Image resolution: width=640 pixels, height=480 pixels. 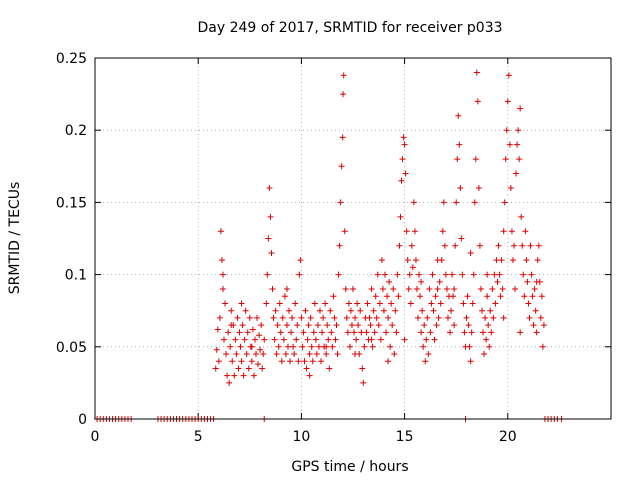 I want to click on x-tick-label: 15, so click(x=405, y=437).